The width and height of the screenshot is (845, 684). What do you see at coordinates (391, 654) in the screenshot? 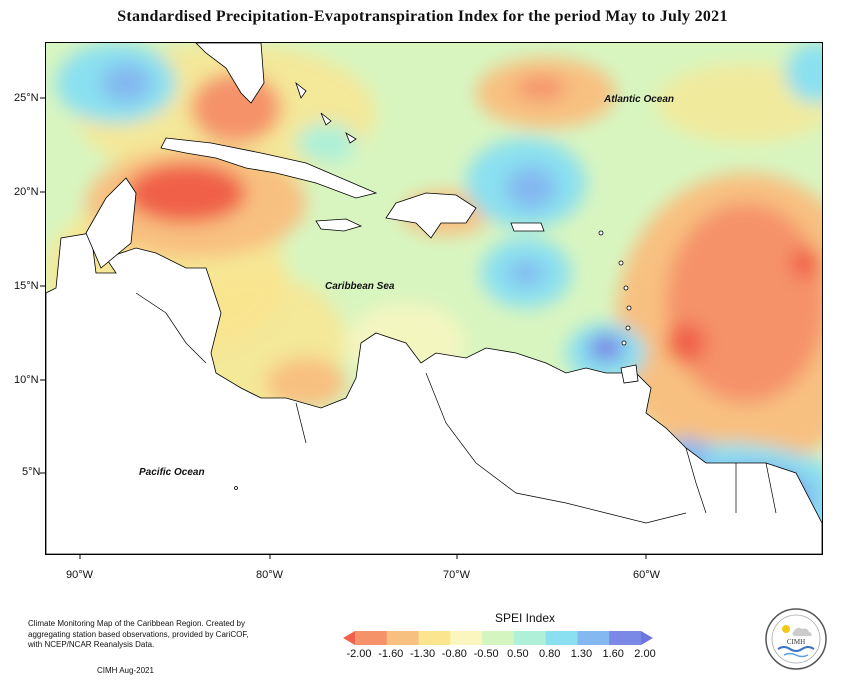
I see `legend-tick: -1.60` at bounding box center [391, 654].